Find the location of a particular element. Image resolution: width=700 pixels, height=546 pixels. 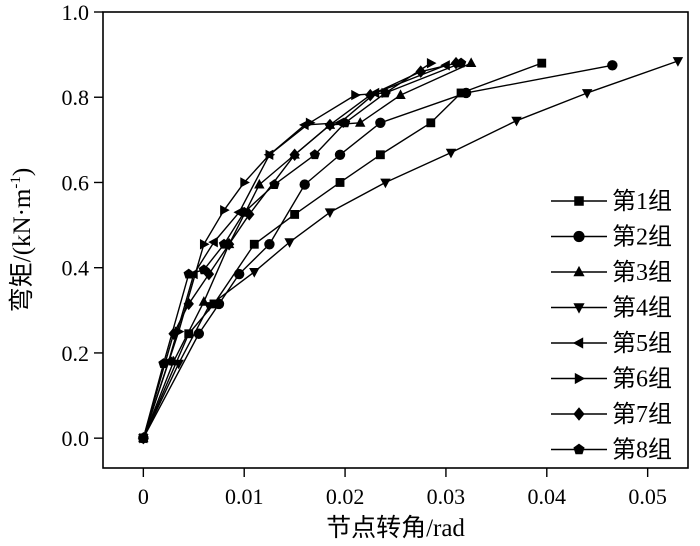

y-axis-title-superscript: -1 is located at coordinates (16, 182).